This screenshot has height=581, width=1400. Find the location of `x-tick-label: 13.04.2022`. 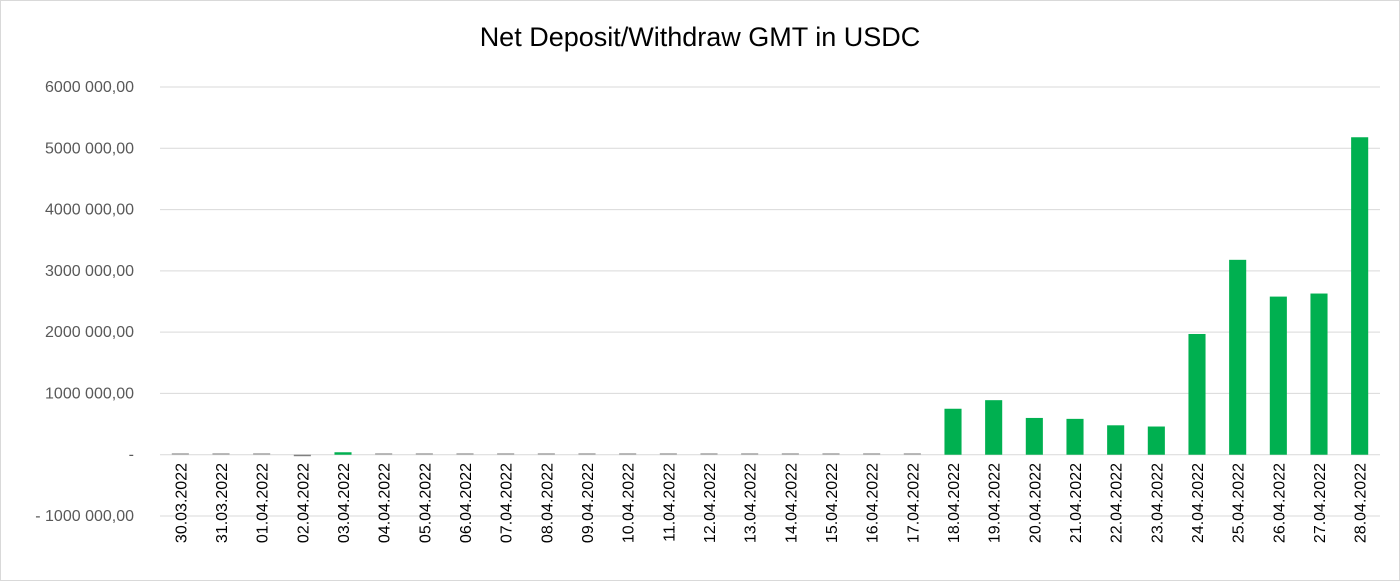

x-tick-label: 13.04.2022 is located at coordinates (751, 503).